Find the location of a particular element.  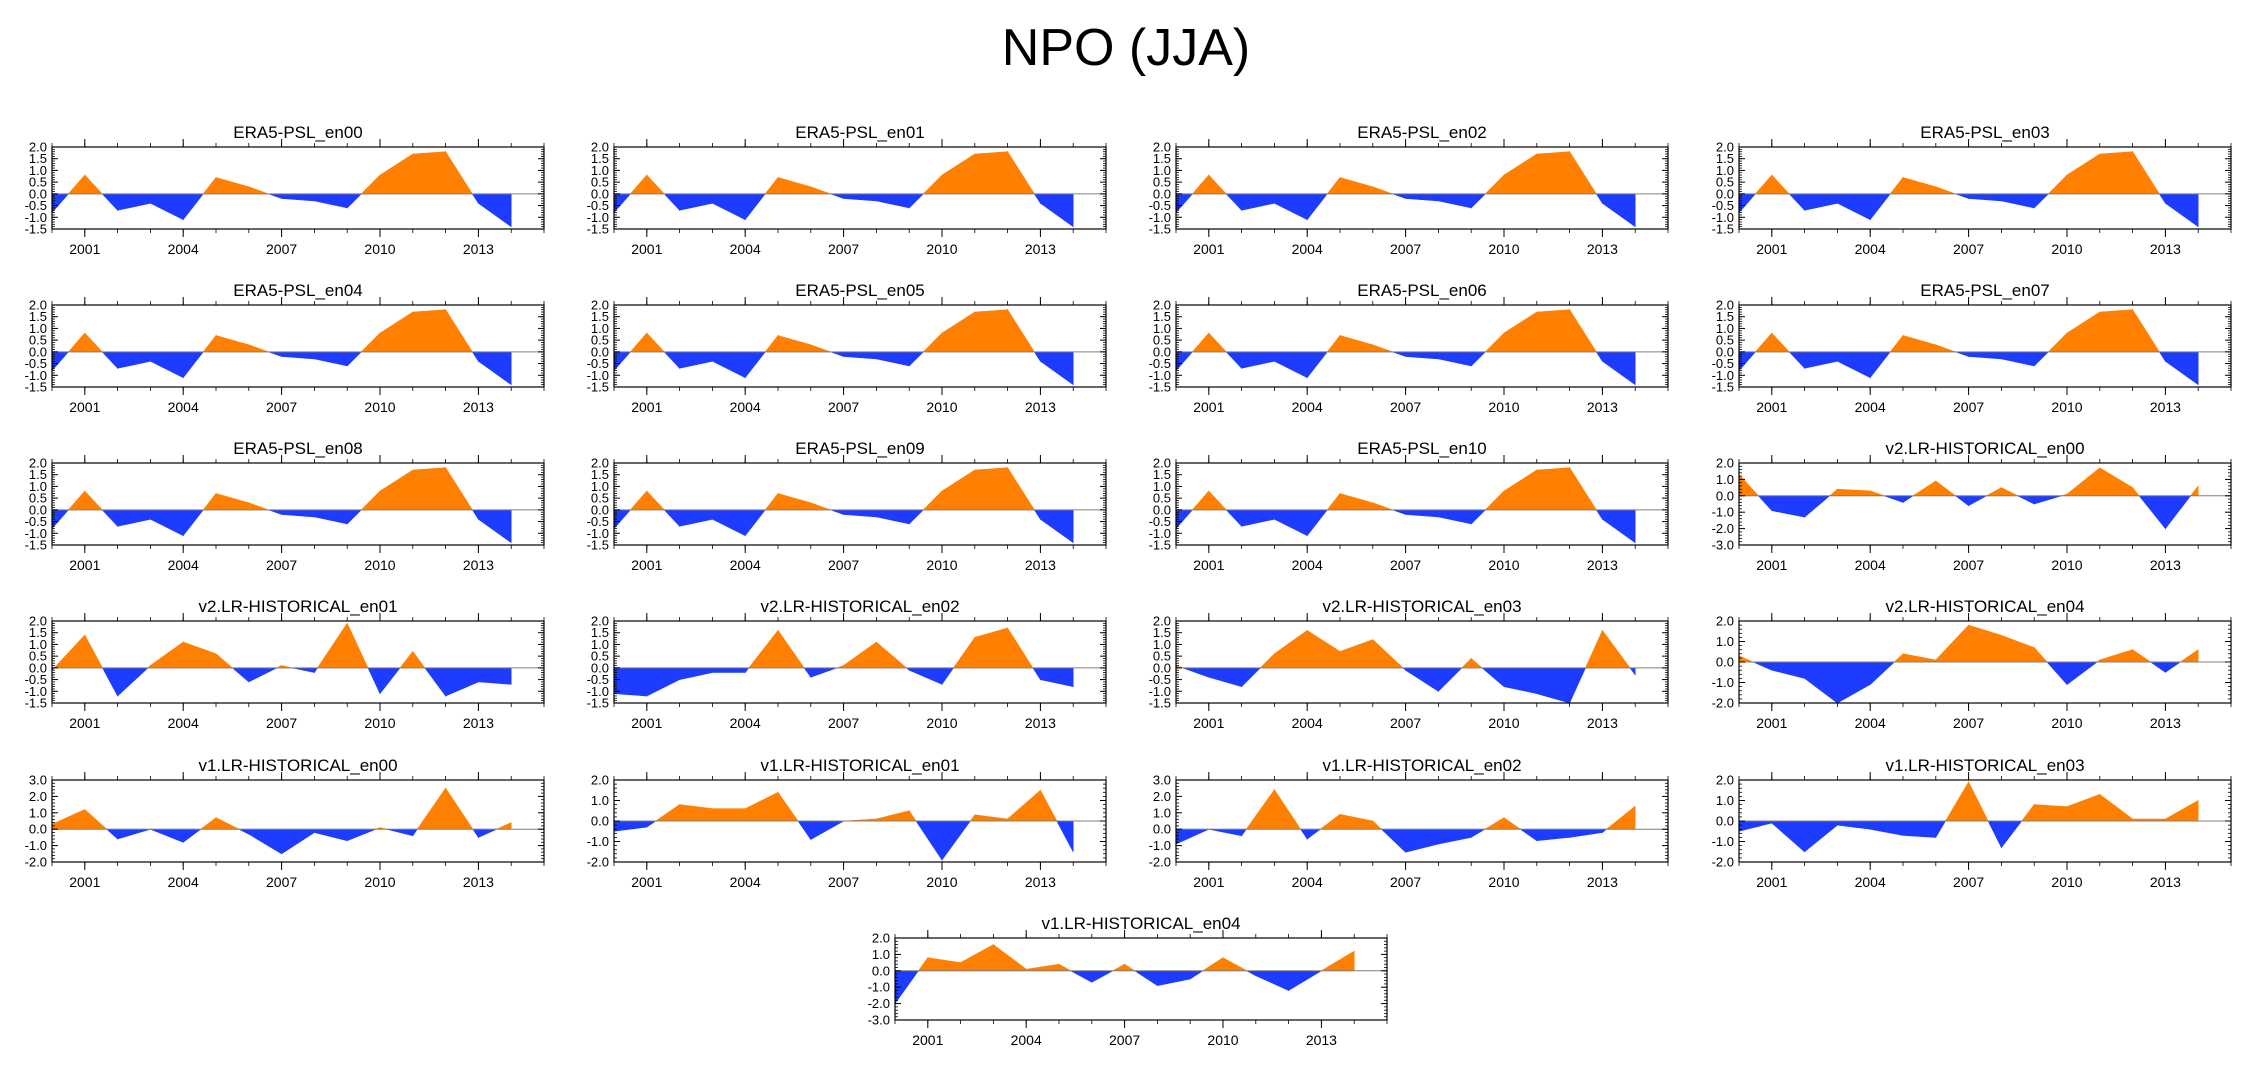

panel-title: ERA5-PSL_en04 is located at coordinates (297, 290).